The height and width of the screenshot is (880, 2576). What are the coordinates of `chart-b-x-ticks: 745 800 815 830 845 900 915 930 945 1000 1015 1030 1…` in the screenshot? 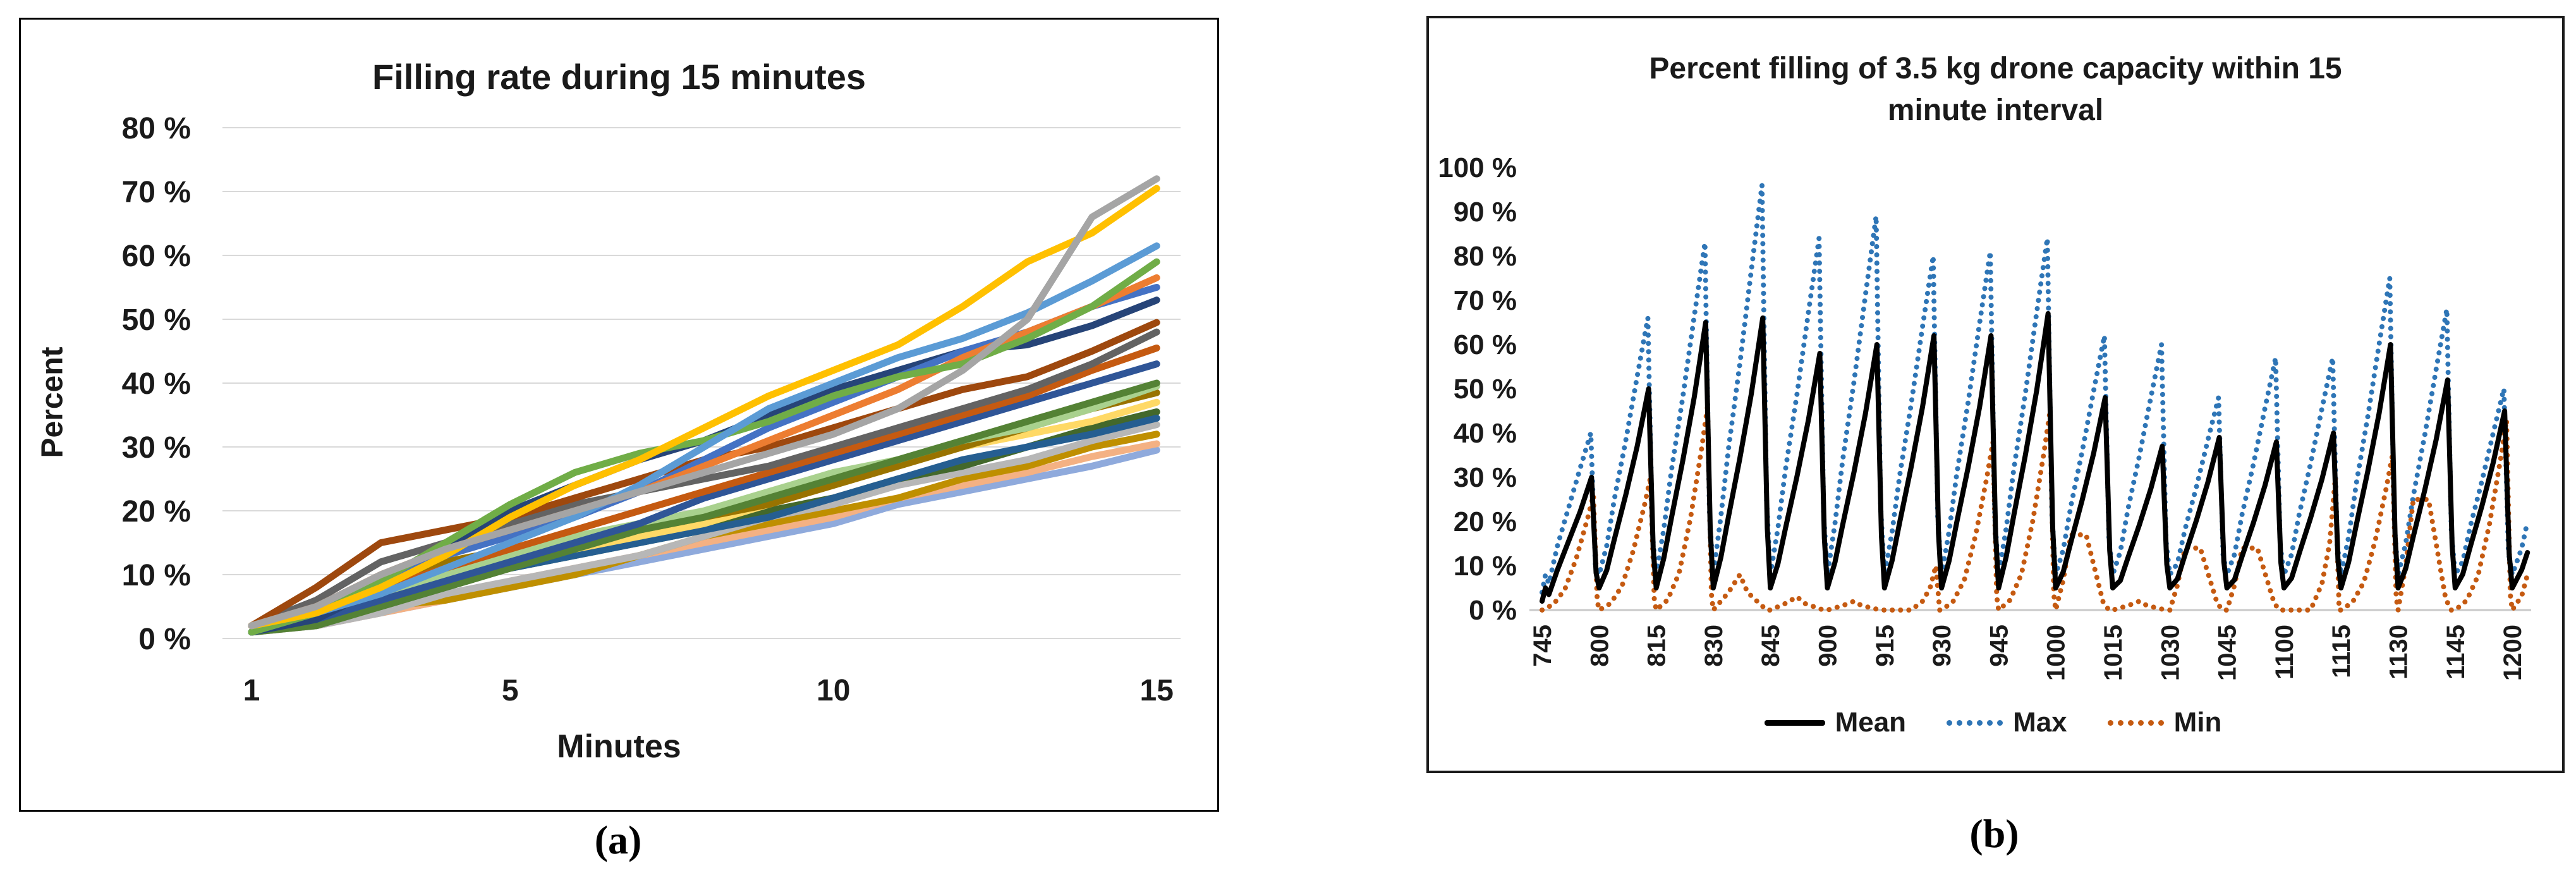 It's located at (2028, 653).